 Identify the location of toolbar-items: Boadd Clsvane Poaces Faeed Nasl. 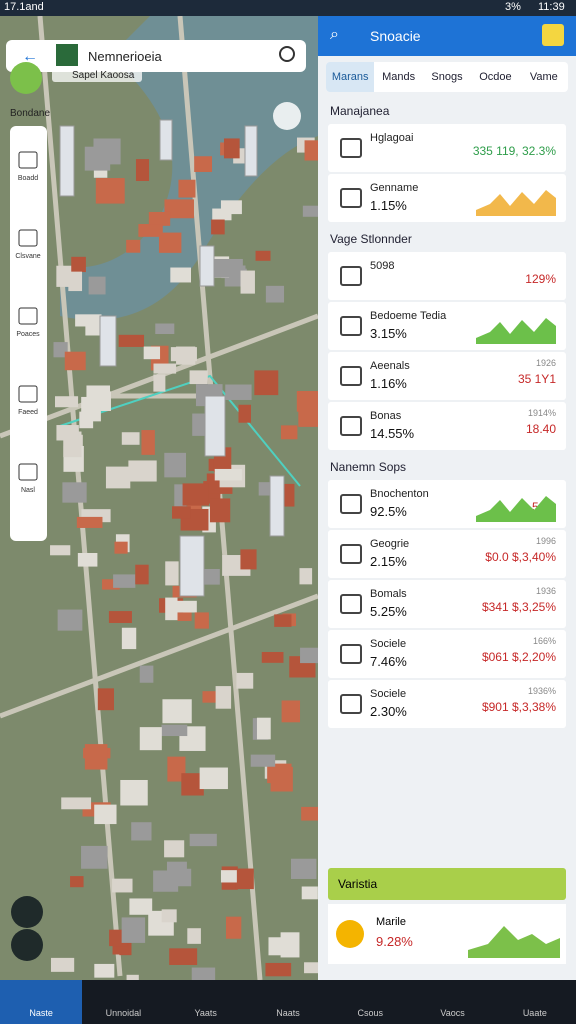
(28, 322).